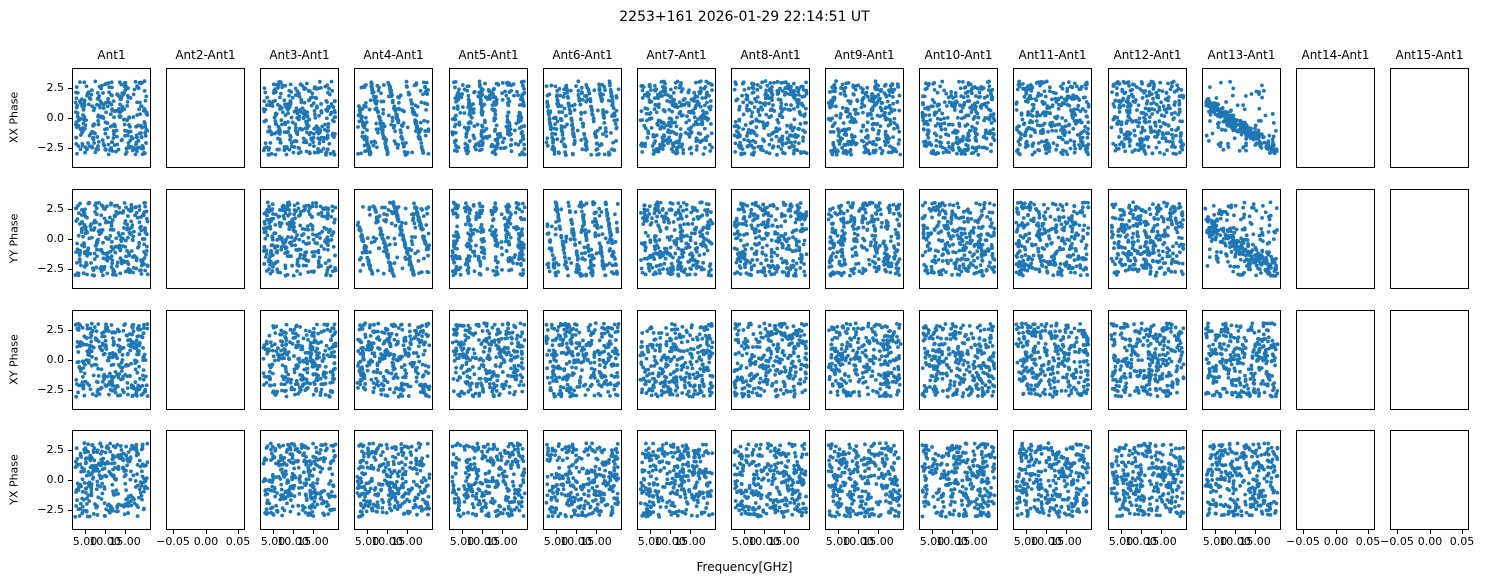 Image resolution: width=1489 pixels, height=586 pixels. What do you see at coordinates (770, 239) in the screenshot?
I see `subplot-yy-ant8-ant1` at bounding box center [770, 239].